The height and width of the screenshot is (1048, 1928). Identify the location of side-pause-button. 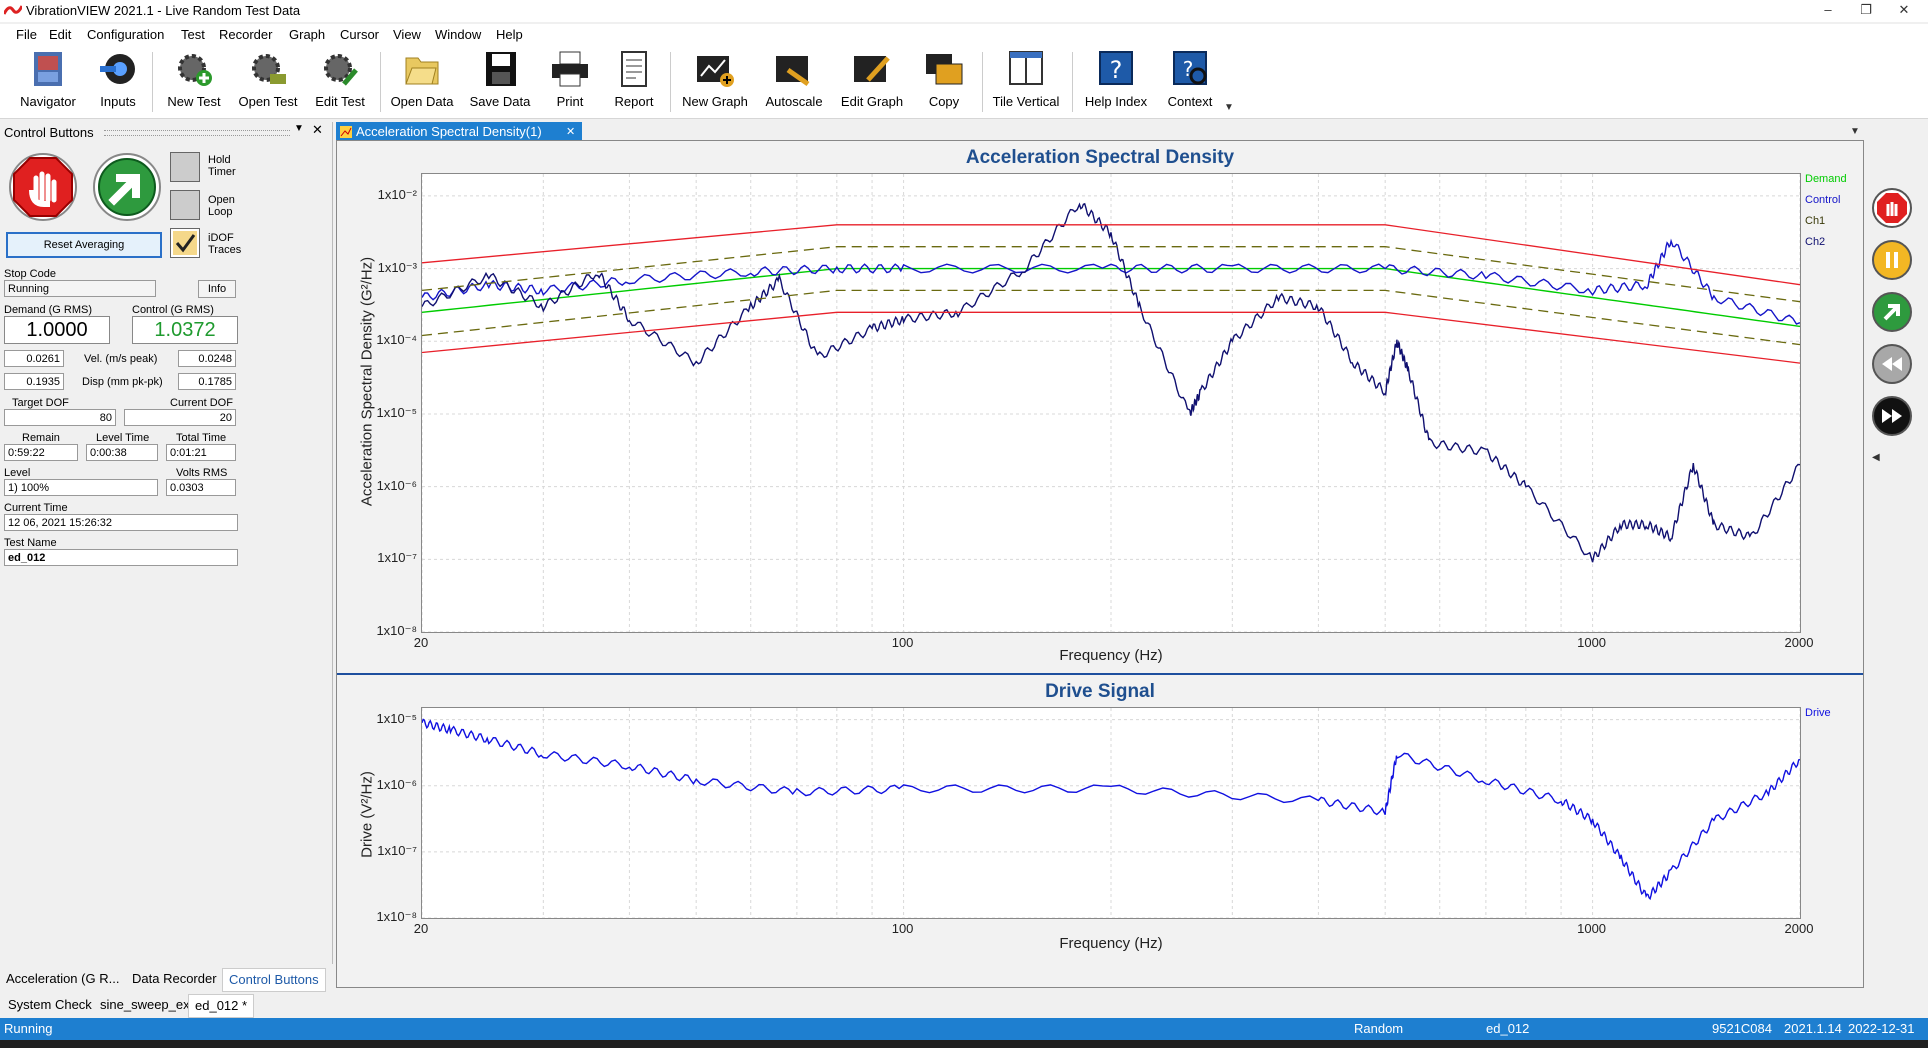
(1892, 260).